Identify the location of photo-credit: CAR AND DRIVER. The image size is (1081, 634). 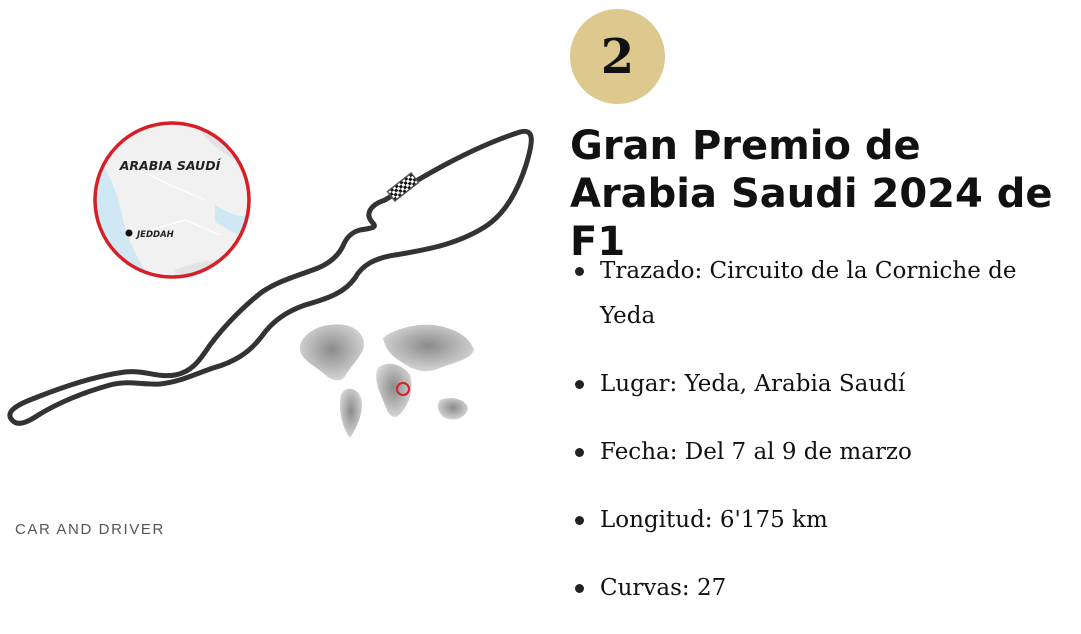
(90, 529).